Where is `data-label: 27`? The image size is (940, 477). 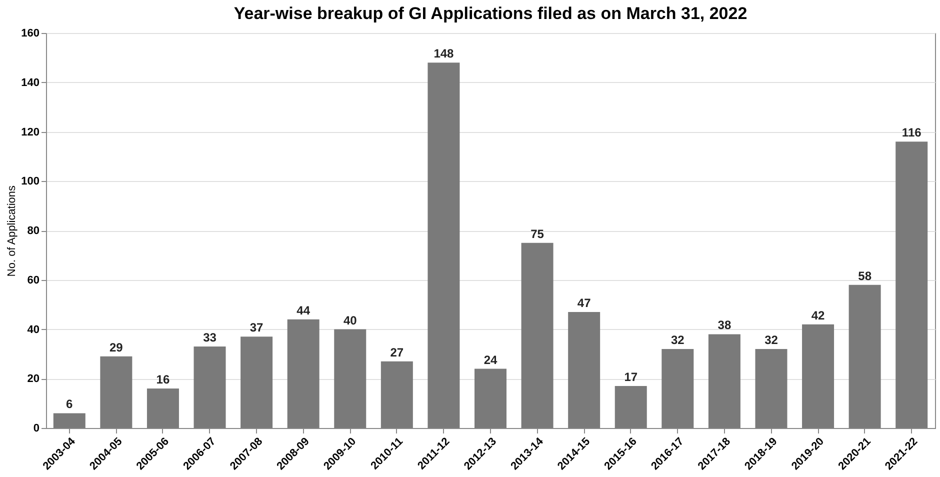 data-label: 27 is located at coordinates (397, 352).